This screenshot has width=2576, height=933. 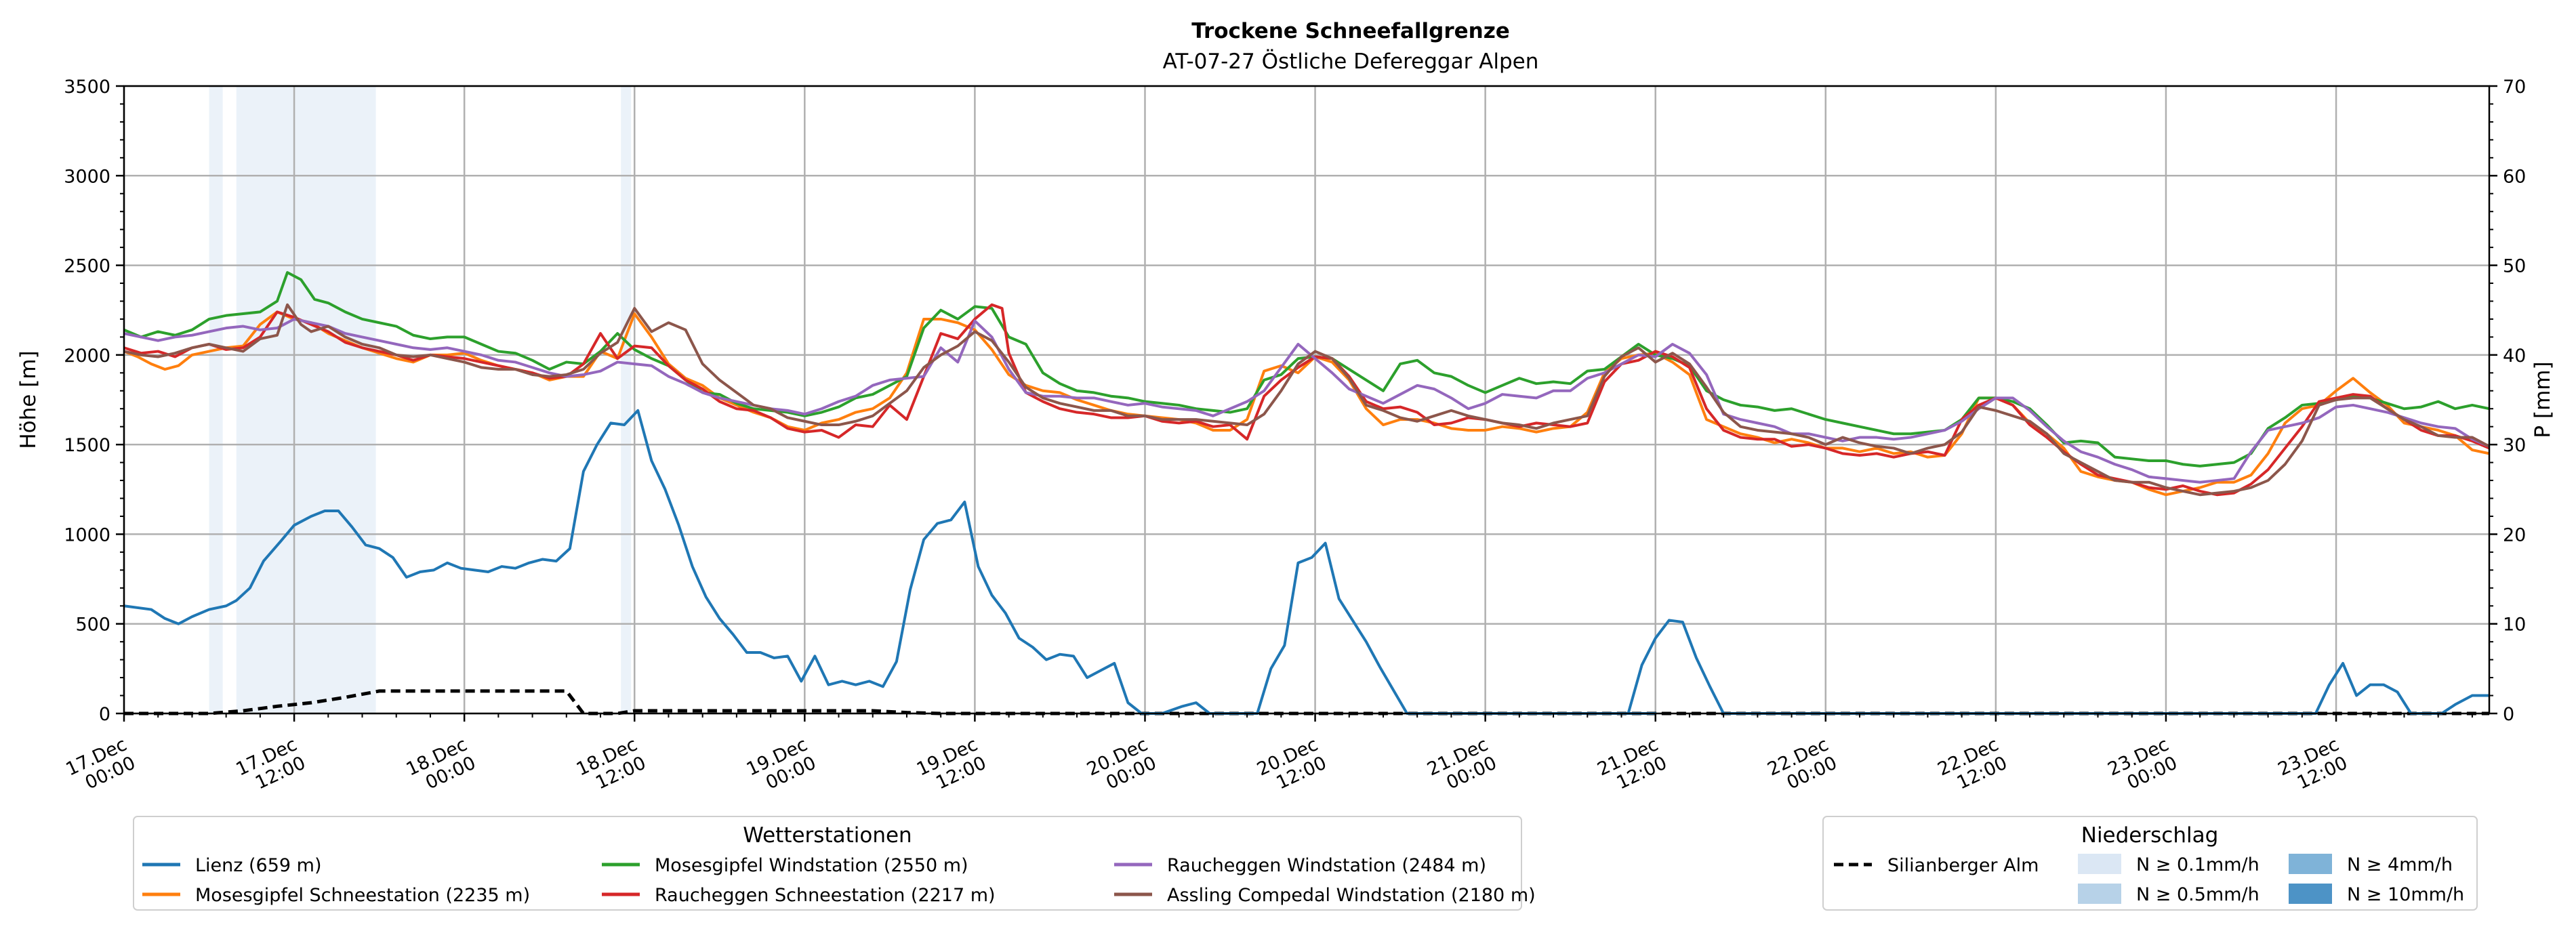 What do you see at coordinates (2514, 534) in the screenshot?
I see `y2-tick-label: 20` at bounding box center [2514, 534].